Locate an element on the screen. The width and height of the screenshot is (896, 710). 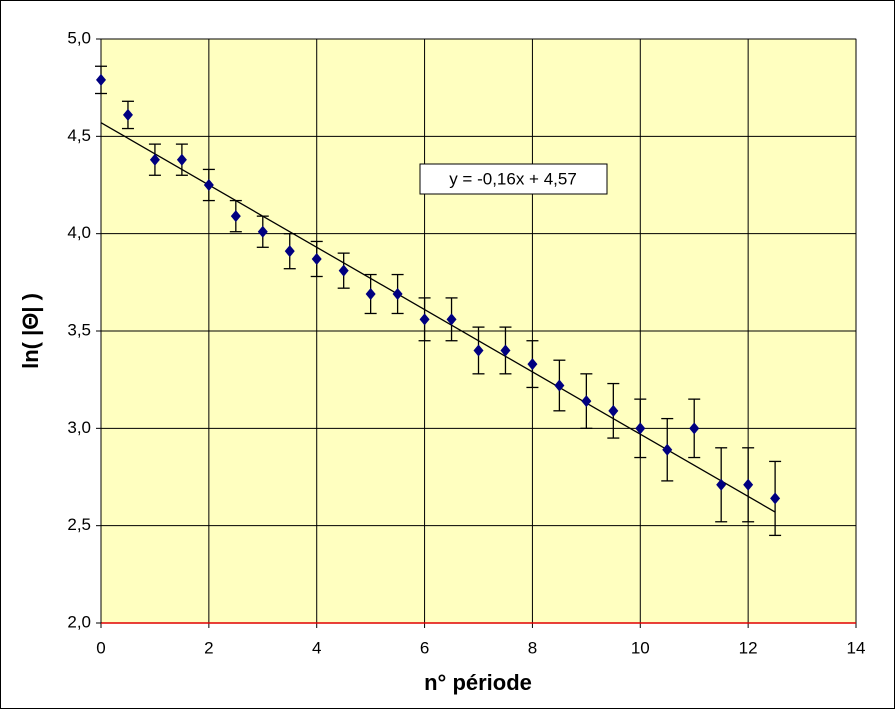
x-tick-label: 2 is located at coordinates (208, 647).